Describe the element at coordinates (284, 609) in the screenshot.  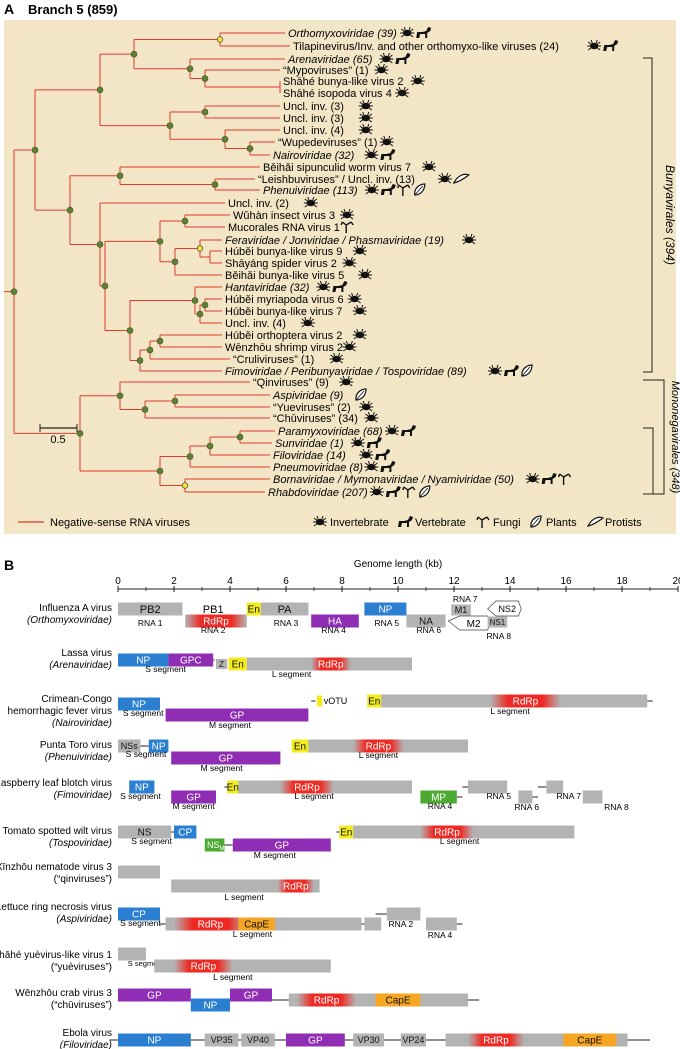
I see `pa-gene` at that location.